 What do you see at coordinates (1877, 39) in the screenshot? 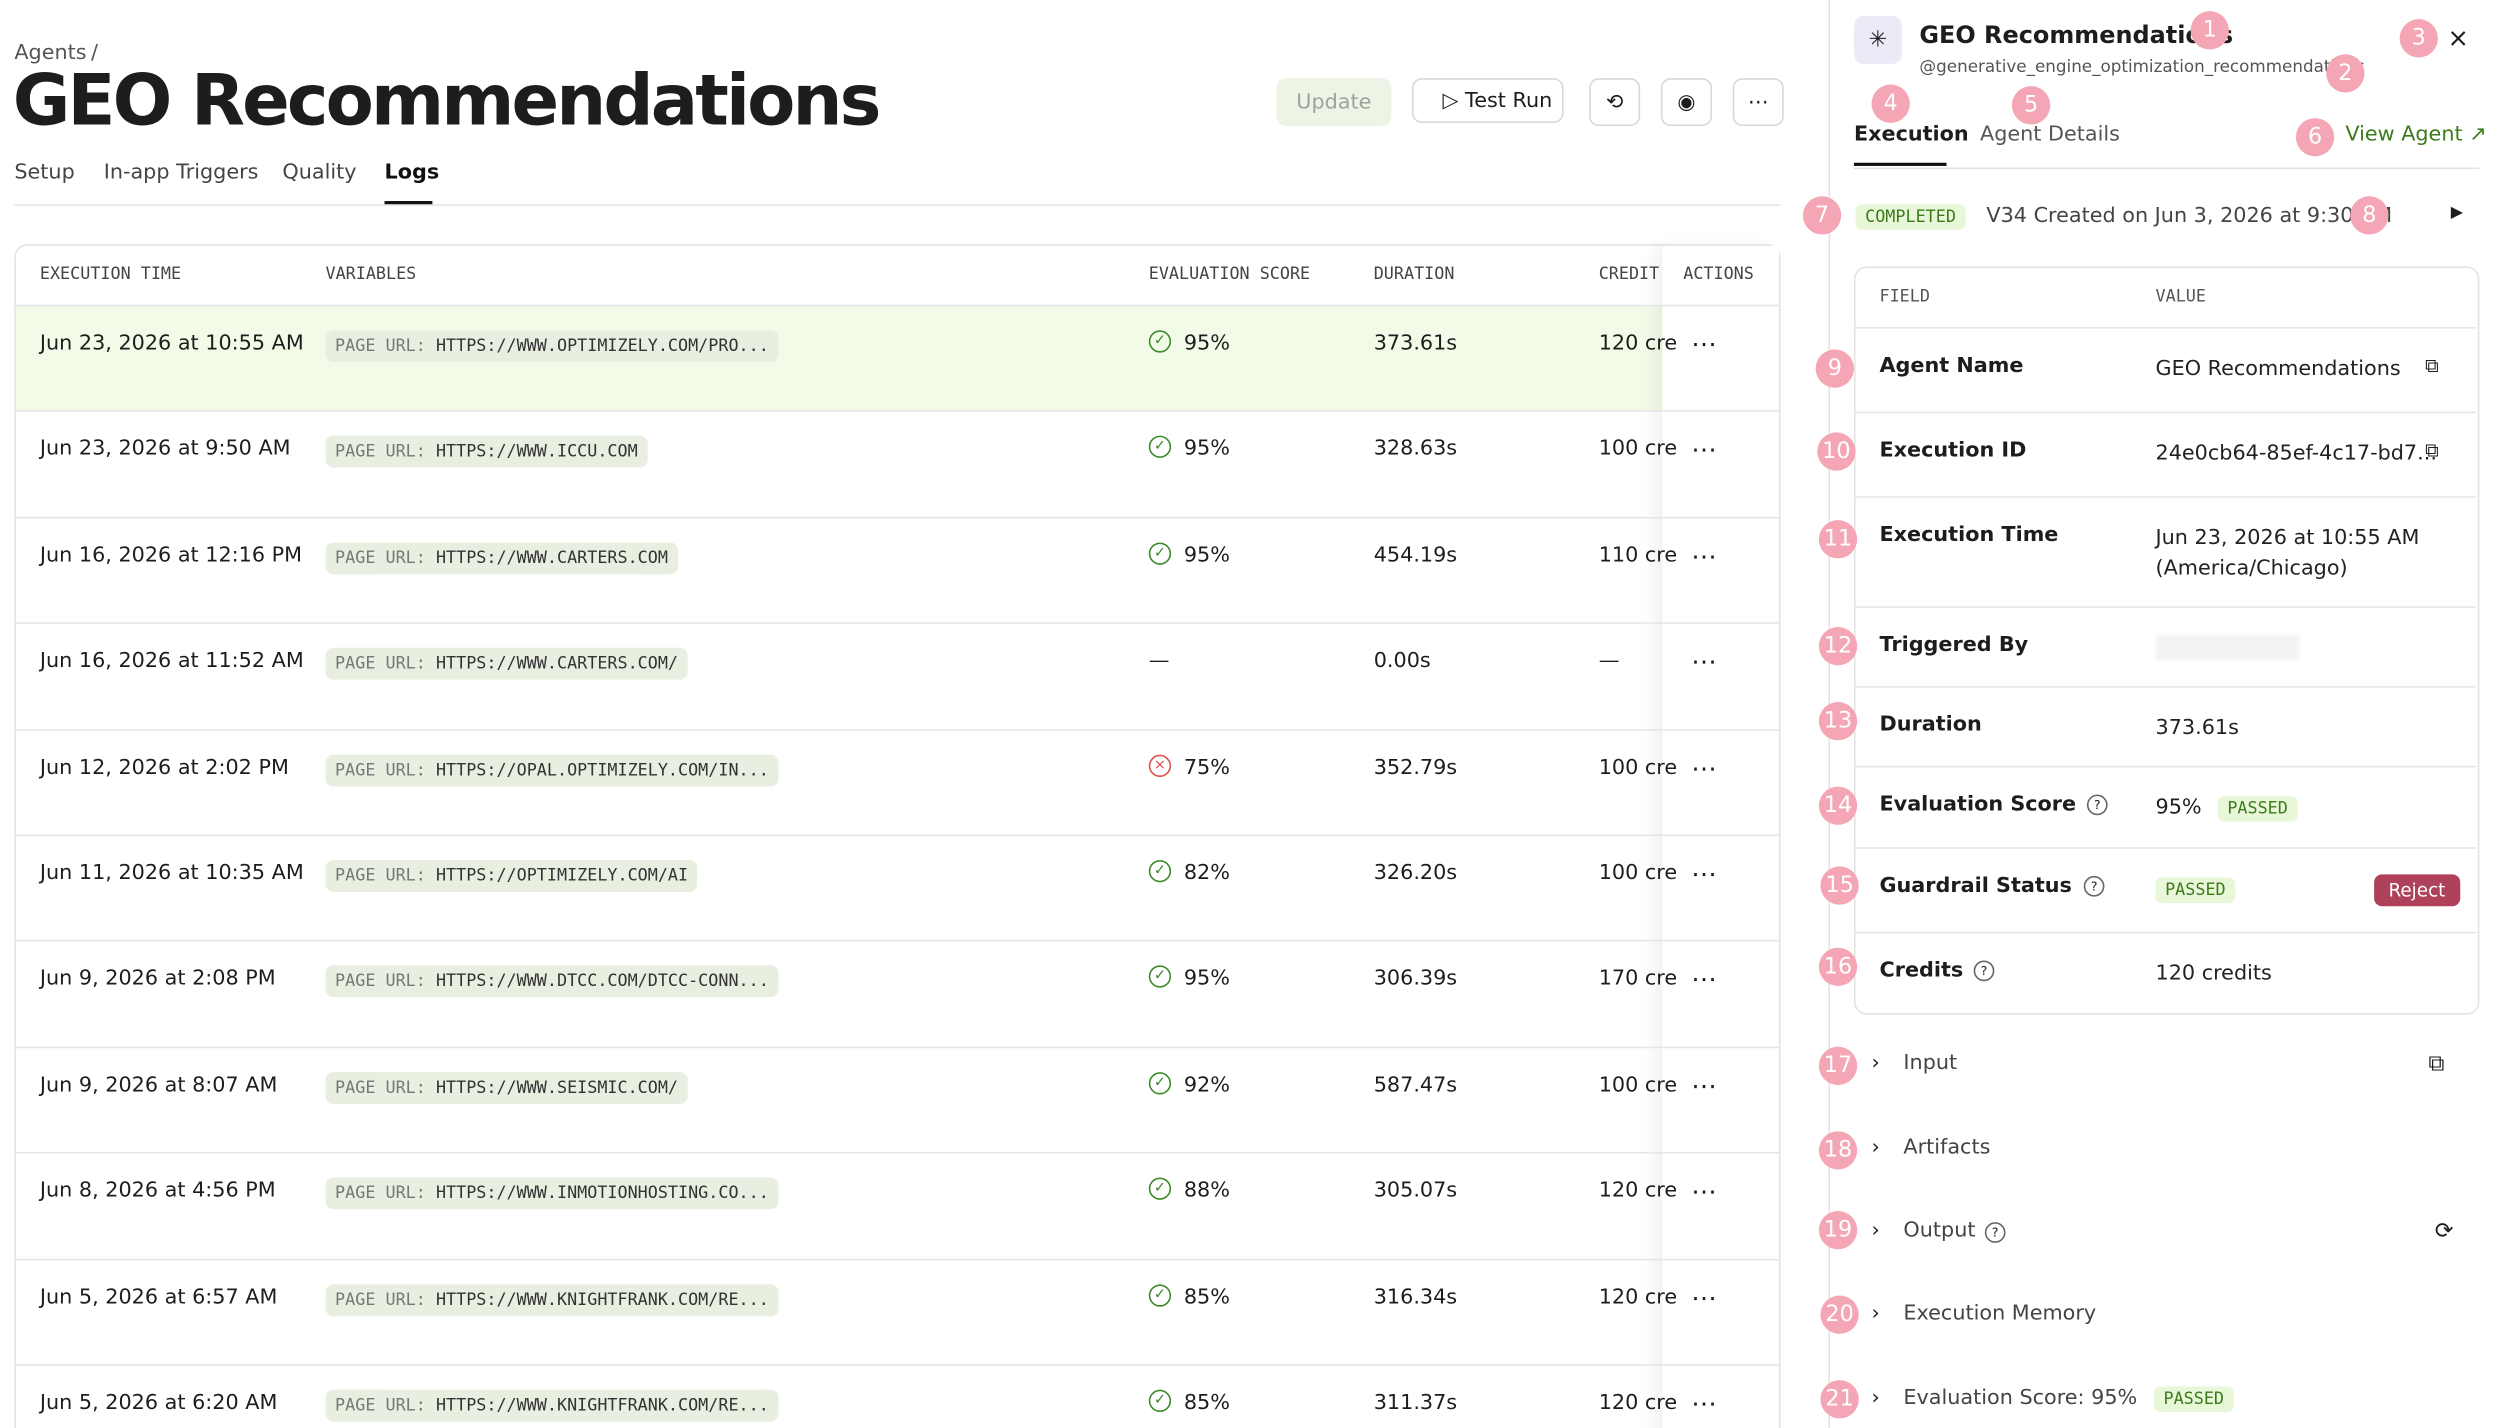
I see `agent-icon: ✳` at bounding box center [1877, 39].